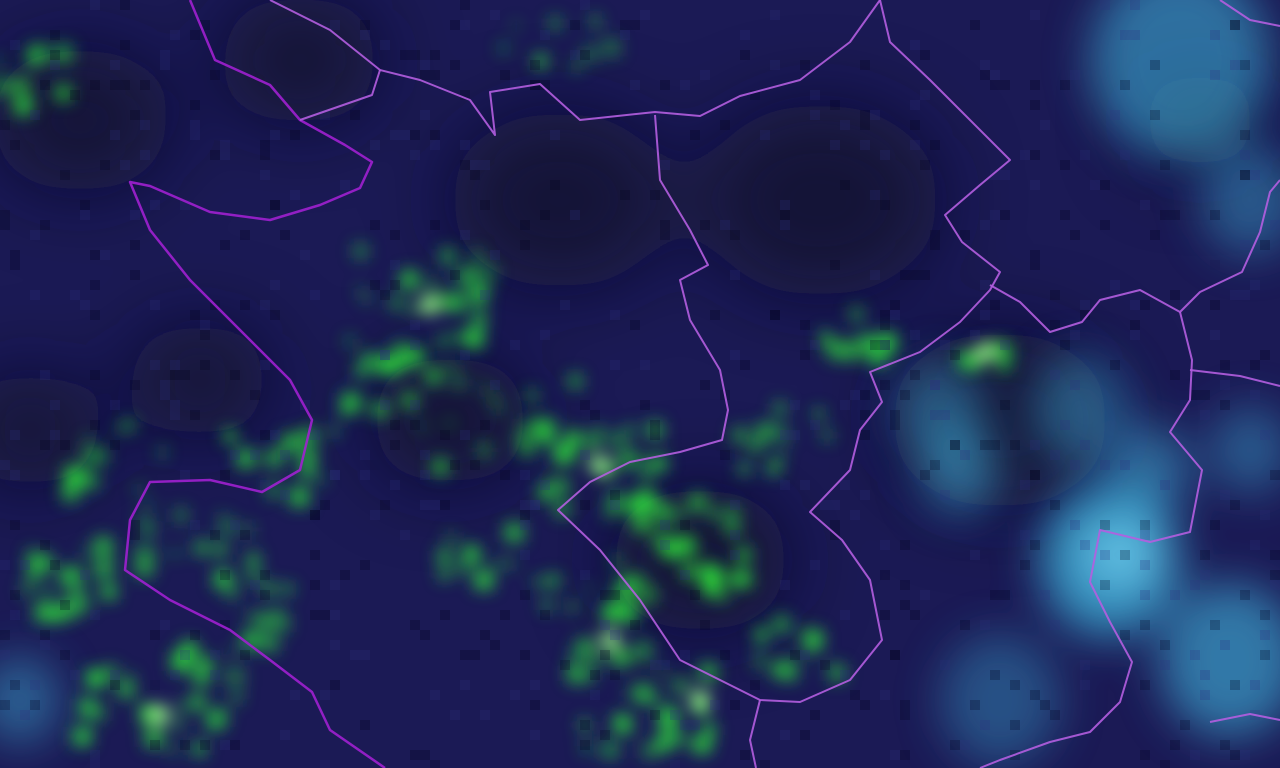  I want to click on cloud-patch, so click(1245, 450).